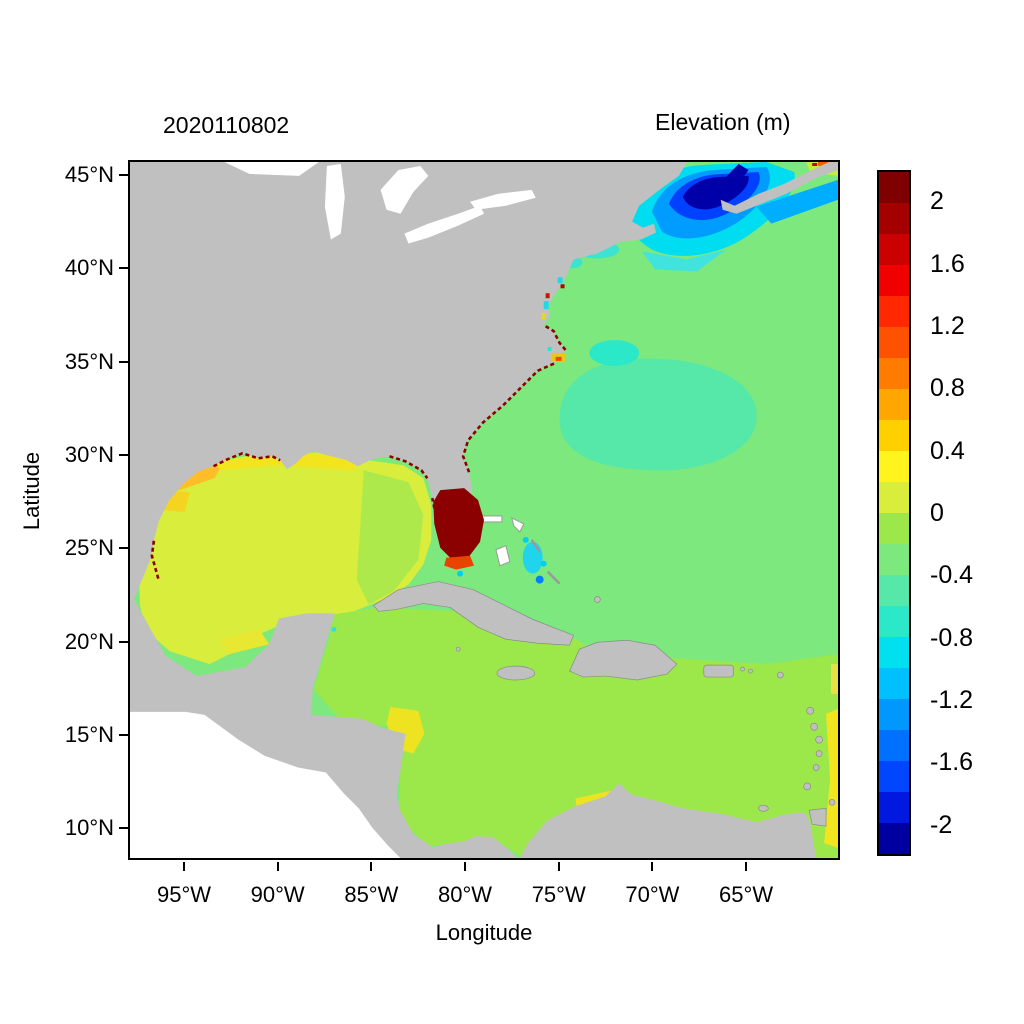  Describe the element at coordinates (952, 700) in the screenshot. I see `colorbar-tick-label: -1.2` at that location.